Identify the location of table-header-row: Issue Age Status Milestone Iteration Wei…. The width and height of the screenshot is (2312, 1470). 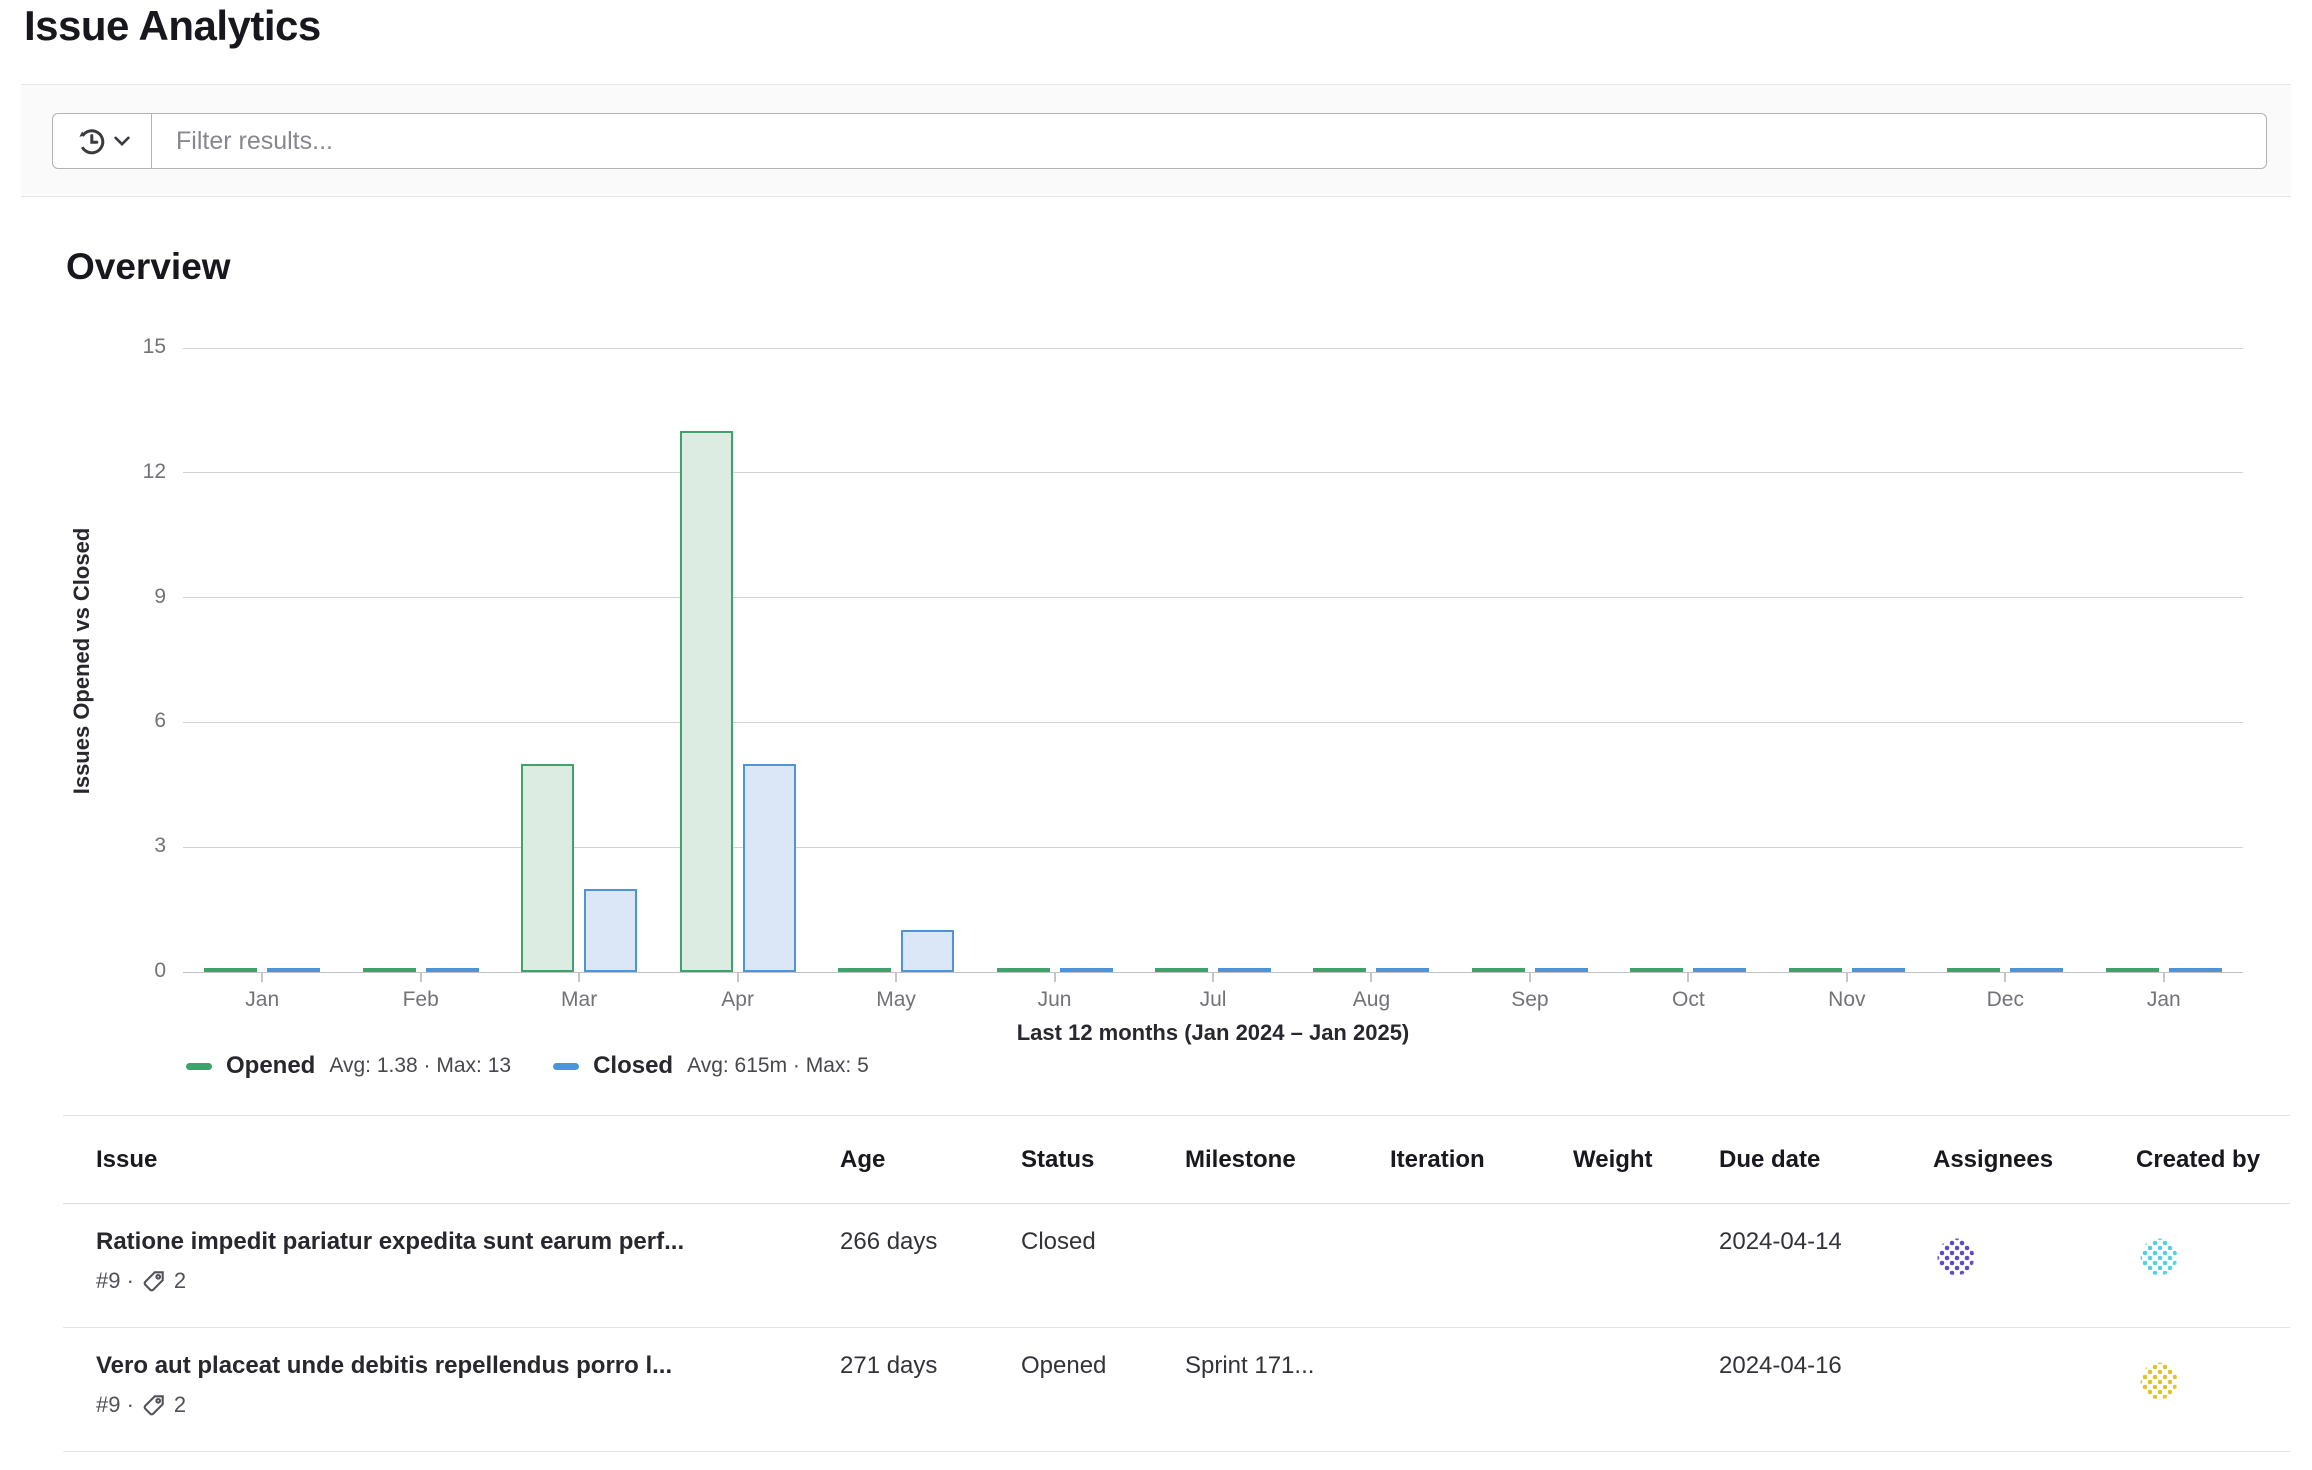
(1176, 1160).